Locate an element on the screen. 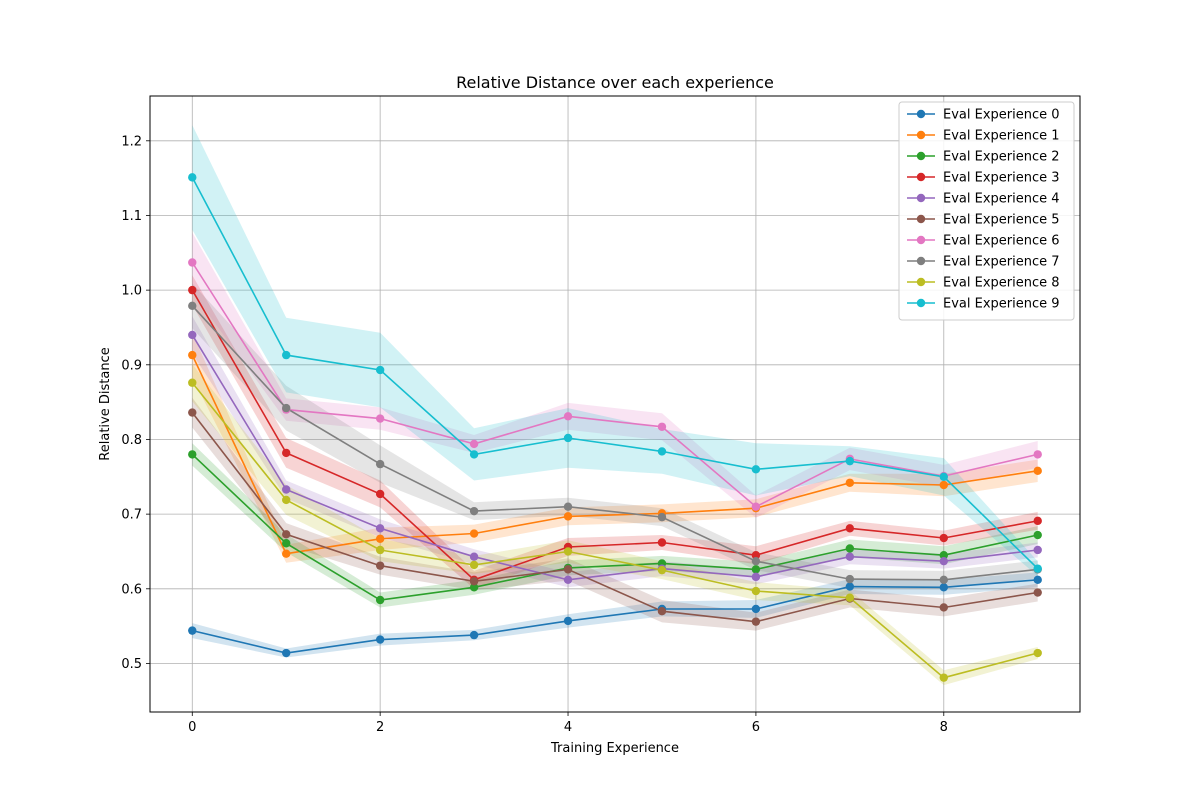 The image size is (1200, 800). legend-label: Eval Experience 2 is located at coordinates (1001, 157).